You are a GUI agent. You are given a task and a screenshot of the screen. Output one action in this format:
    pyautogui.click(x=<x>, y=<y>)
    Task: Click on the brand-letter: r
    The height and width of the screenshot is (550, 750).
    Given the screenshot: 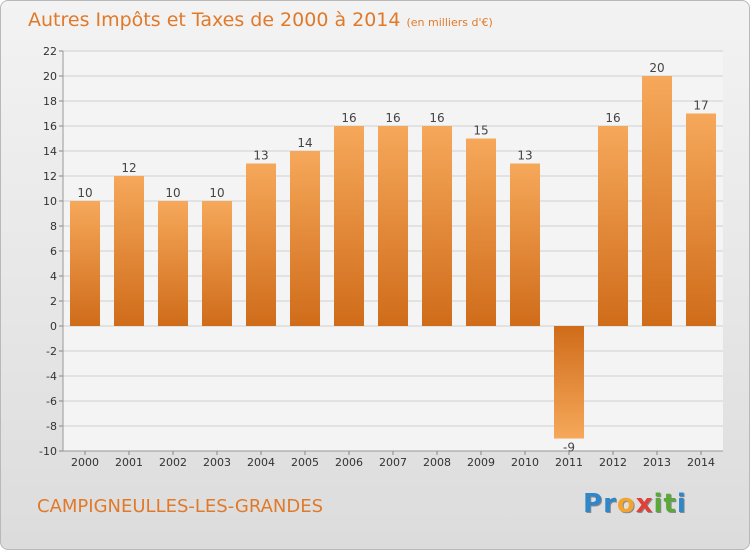 What is the action you would take?
    pyautogui.click(x=610, y=504)
    